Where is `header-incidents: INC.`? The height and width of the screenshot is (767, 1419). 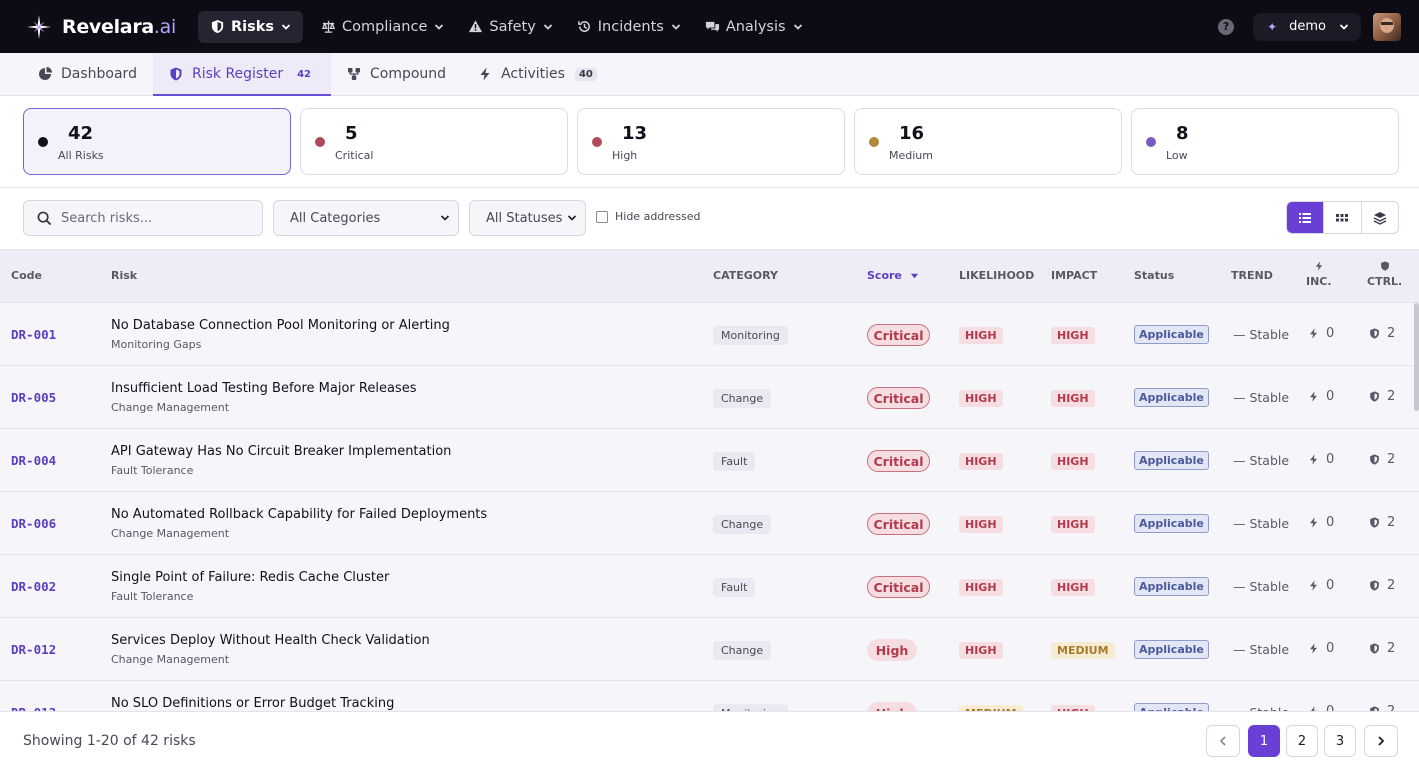 header-incidents: INC. is located at coordinates (1319, 275).